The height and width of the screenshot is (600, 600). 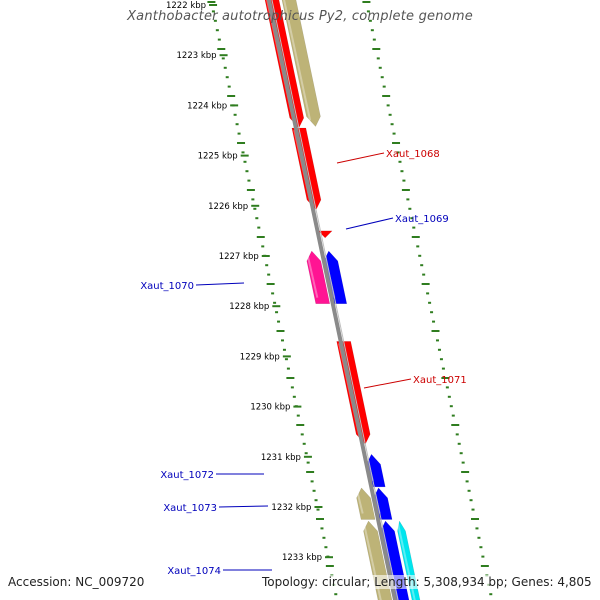 What do you see at coordinates (167, 286) in the screenshot?
I see `gene-label-xaut-1070: Xaut_1070` at bounding box center [167, 286].